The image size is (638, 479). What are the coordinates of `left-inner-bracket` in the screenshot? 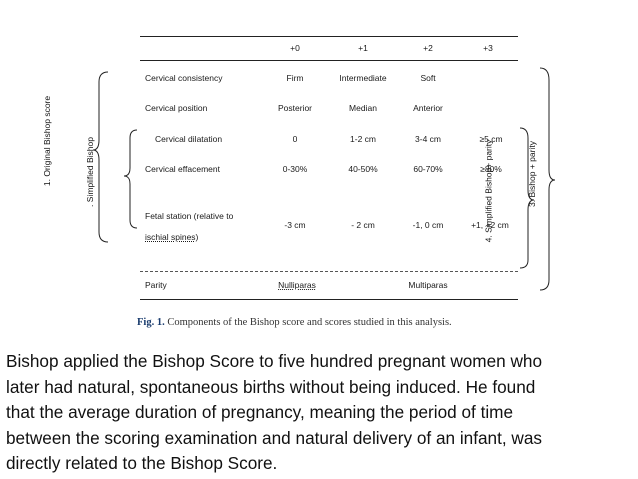 It's located at (130, 179).